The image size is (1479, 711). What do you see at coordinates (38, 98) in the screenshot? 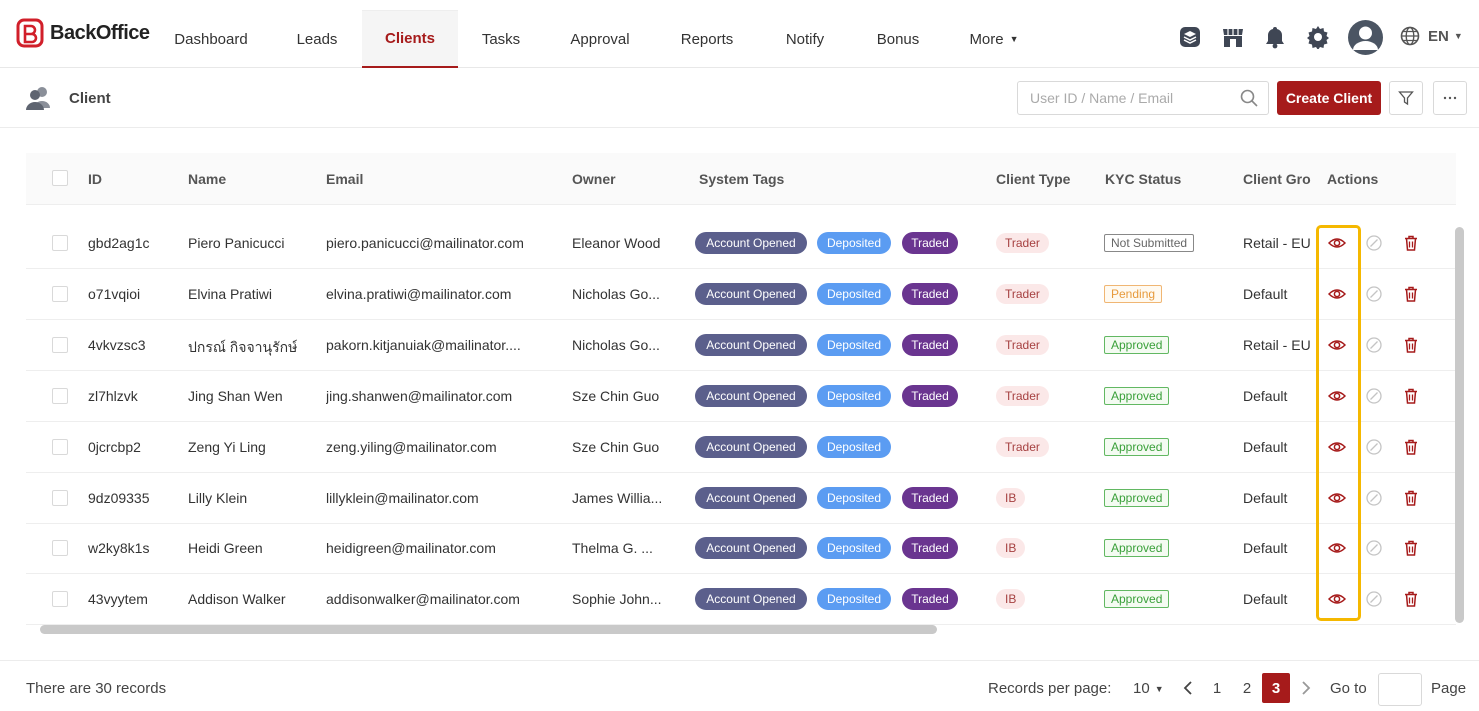
I see `users-icon` at bounding box center [38, 98].